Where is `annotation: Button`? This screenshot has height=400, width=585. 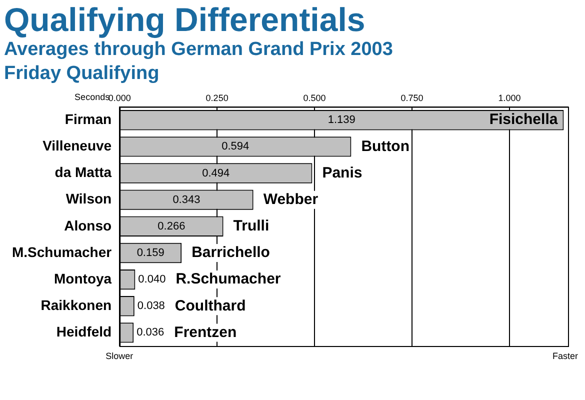
annotation: Button is located at coordinates (385, 146).